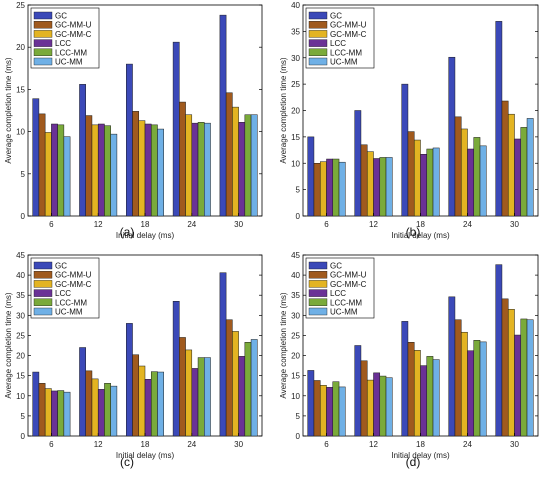 The height and width of the screenshot is (494, 550). What do you see at coordinates (420, 455) in the screenshot?
I see `x-axis-label: Initial delay (ms)` at bounding box center [420, 455].